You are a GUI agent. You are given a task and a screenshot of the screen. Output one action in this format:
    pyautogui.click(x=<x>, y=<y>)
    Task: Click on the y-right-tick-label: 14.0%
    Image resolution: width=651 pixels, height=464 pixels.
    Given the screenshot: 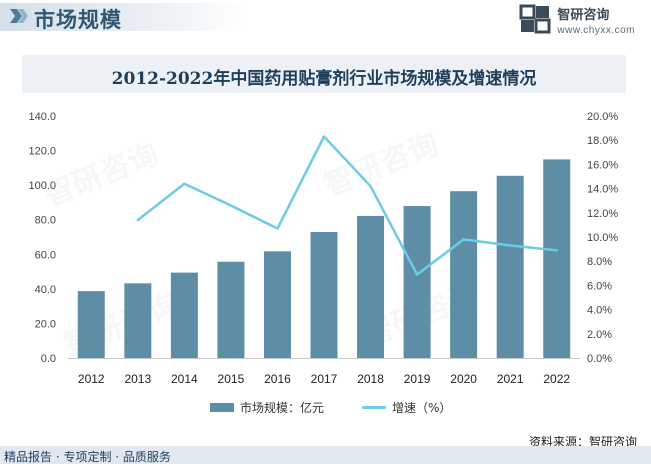 What is the action you would take?
    pyautogui.click(x=602, y=190)
    